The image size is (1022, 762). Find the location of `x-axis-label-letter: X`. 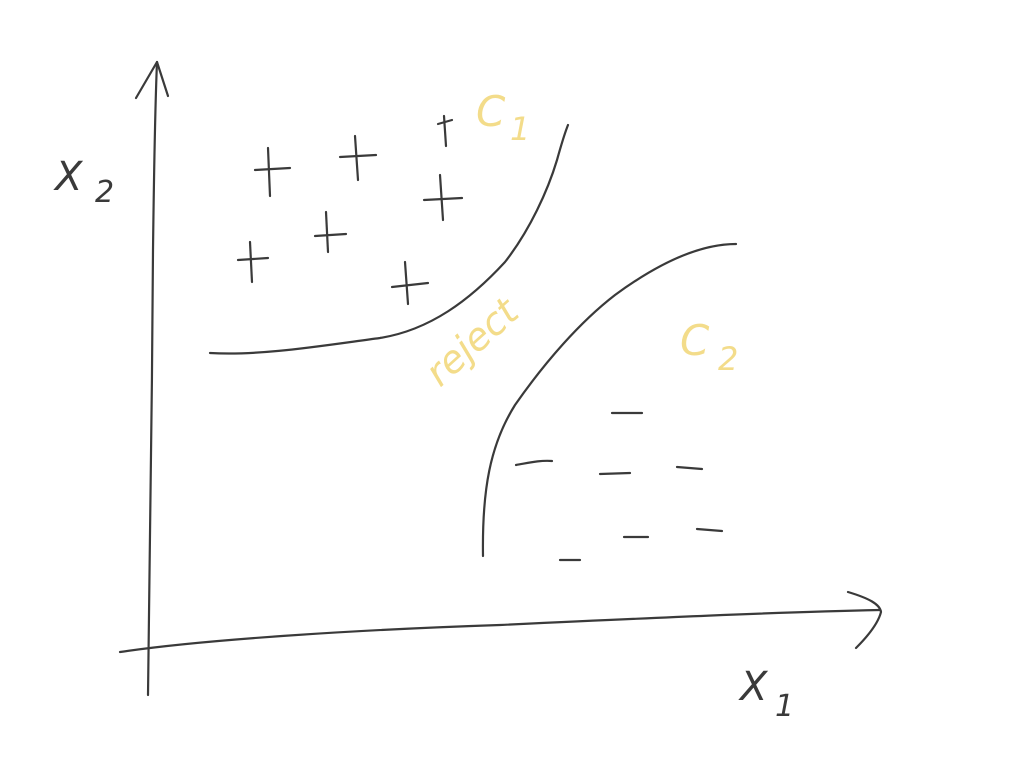

x-axis-label-letter: X is located at coordinates (753, 687).